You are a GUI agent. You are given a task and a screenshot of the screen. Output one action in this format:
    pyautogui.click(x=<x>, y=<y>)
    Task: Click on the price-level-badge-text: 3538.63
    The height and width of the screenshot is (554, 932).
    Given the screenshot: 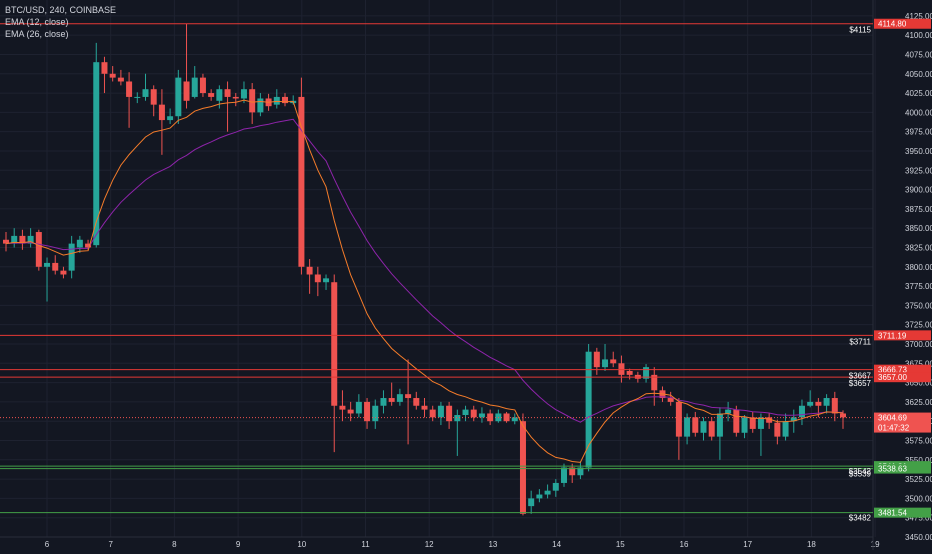 What is the action you would take?
    pyautogui.click(x=892, y=469)
    